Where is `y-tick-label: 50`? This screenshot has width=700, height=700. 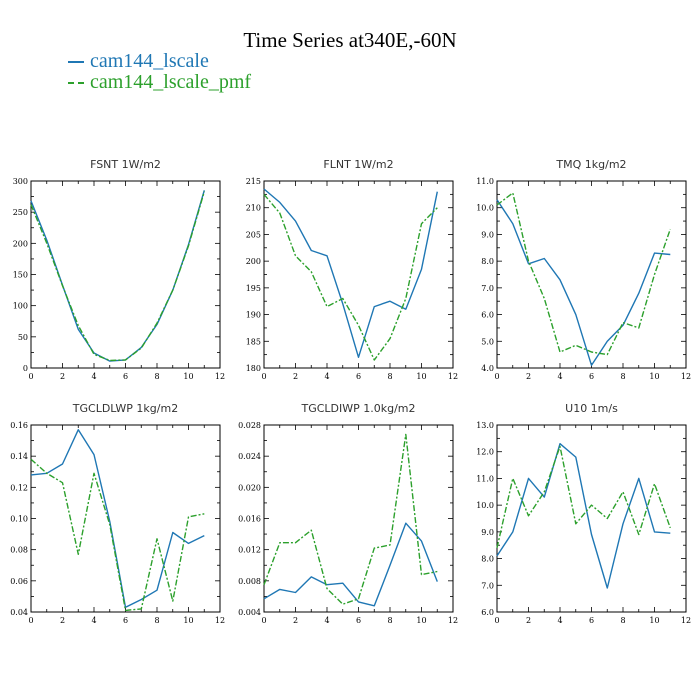 y-tick-label: 50 is located at coordinates (23, 337).